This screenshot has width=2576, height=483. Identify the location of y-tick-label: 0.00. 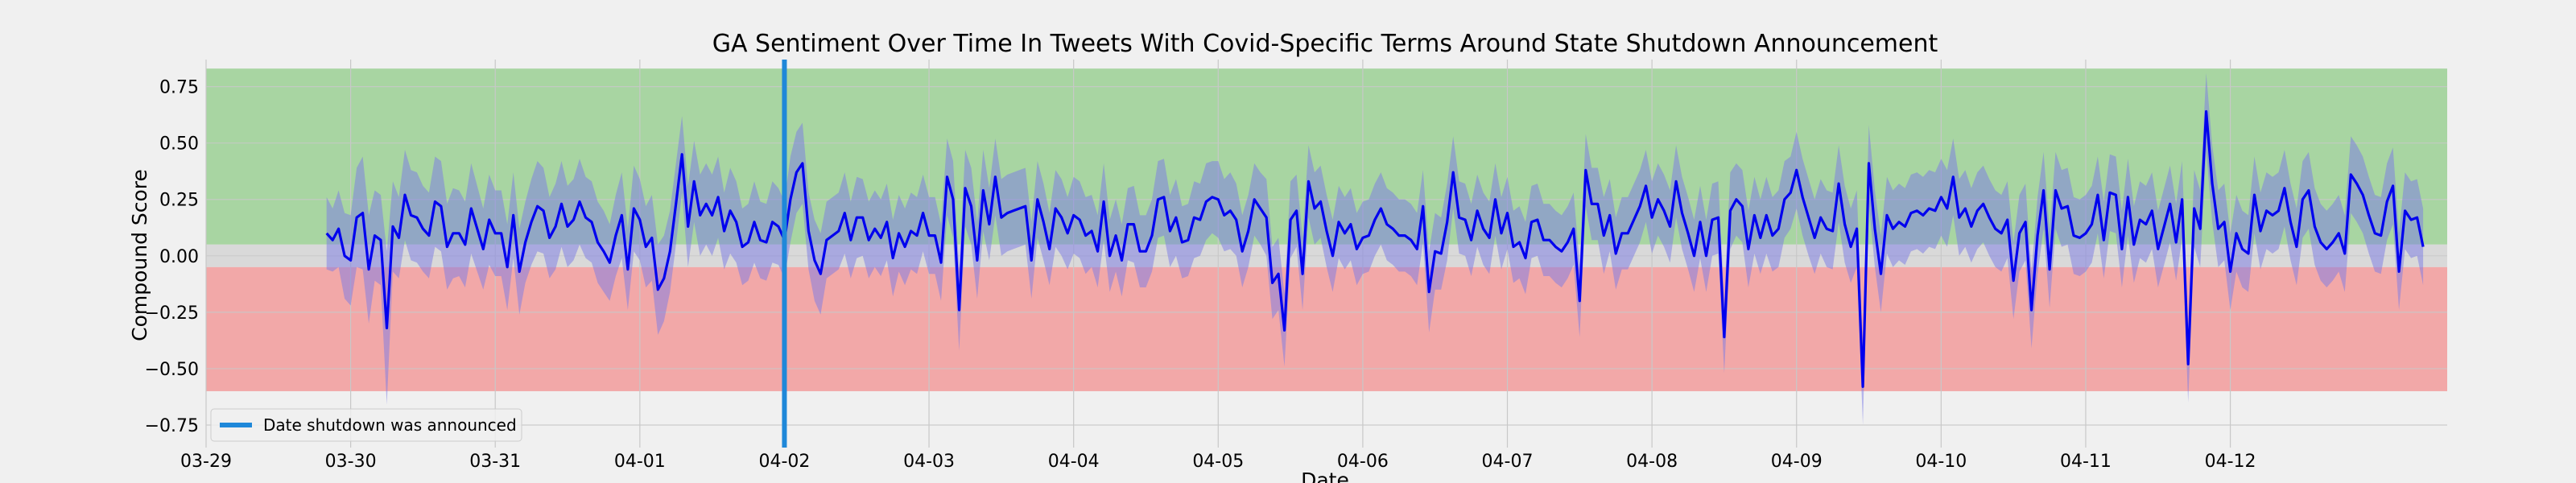
(179, 257).